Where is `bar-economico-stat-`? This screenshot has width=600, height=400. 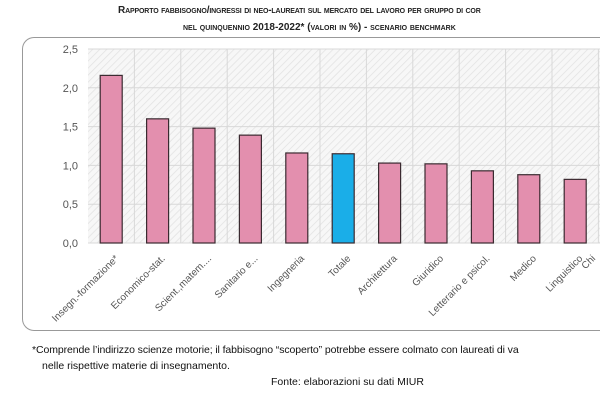
bar-economico-stat- is located at coordinates (158, 181).